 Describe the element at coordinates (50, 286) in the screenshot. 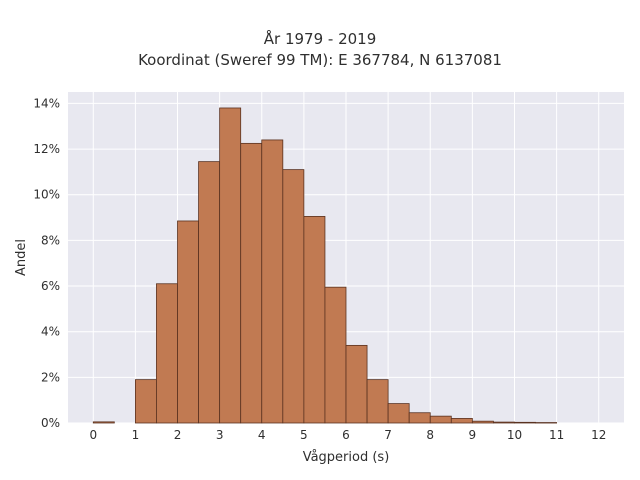

I see `y-tick-label: 6%` at that location.